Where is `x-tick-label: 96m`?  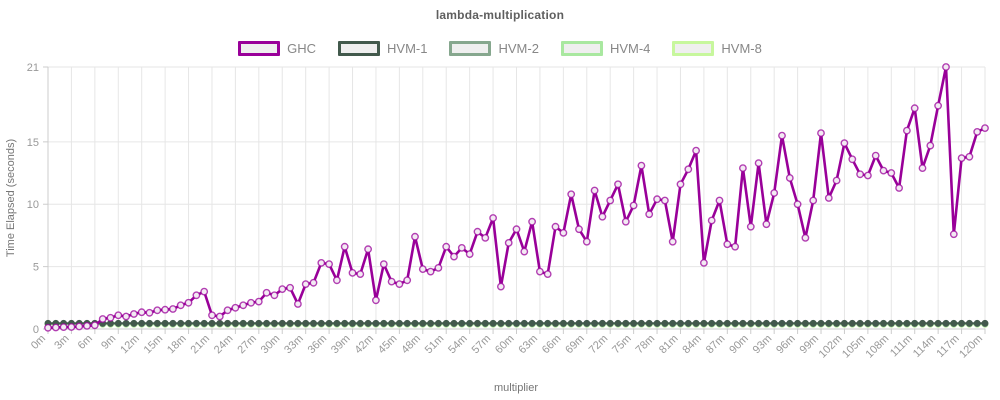 x-tick-label: 96m is located at coordinates (786, 345).